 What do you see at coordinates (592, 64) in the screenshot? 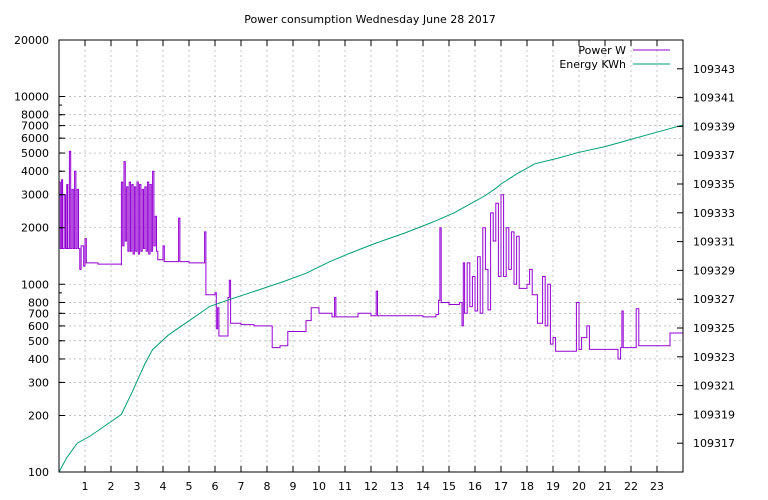
I see `legend-label-energy: Energy KWh` at bounding box center [592, 64].